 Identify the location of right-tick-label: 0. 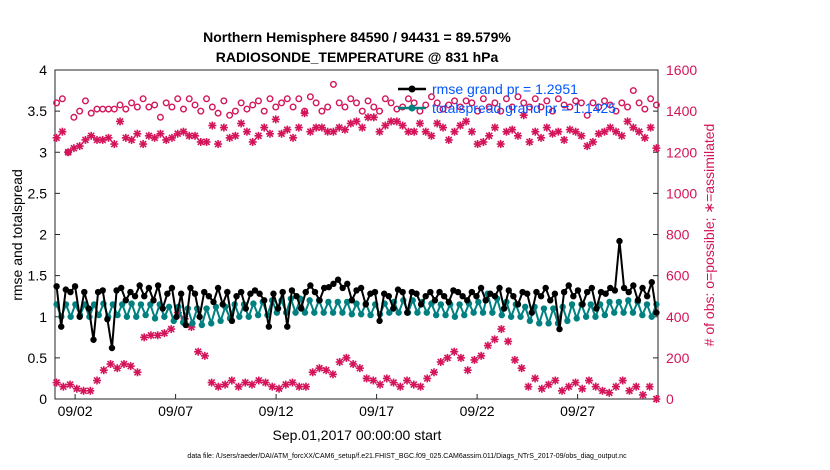
(670, 399).